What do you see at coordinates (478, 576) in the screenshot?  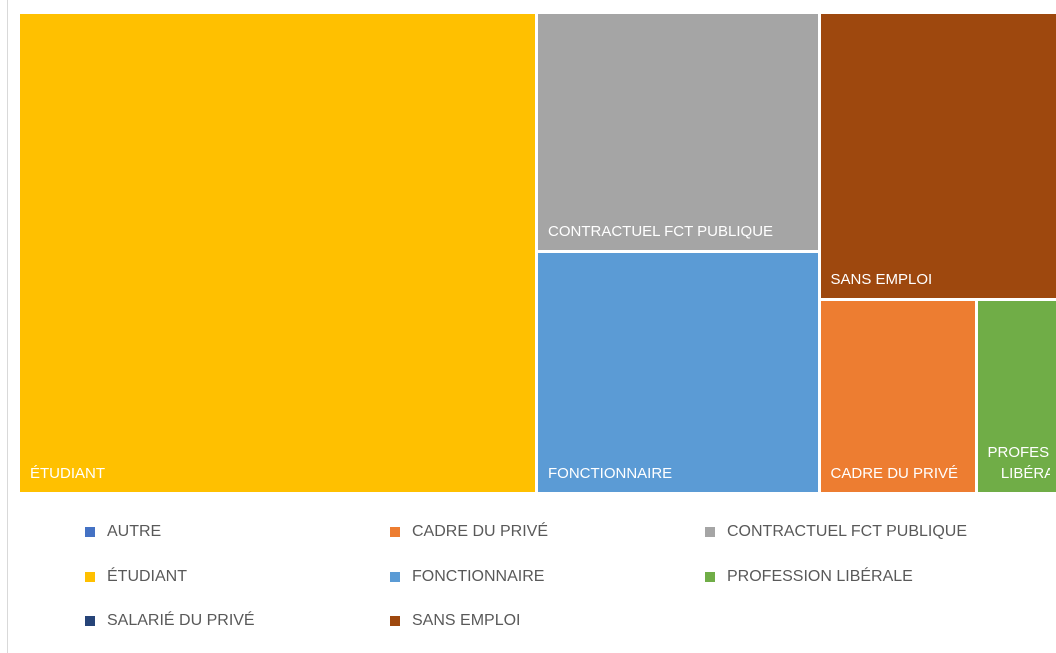 I see `legend-label: FONCTIONNAIRE` at bounding box center [478, 576].